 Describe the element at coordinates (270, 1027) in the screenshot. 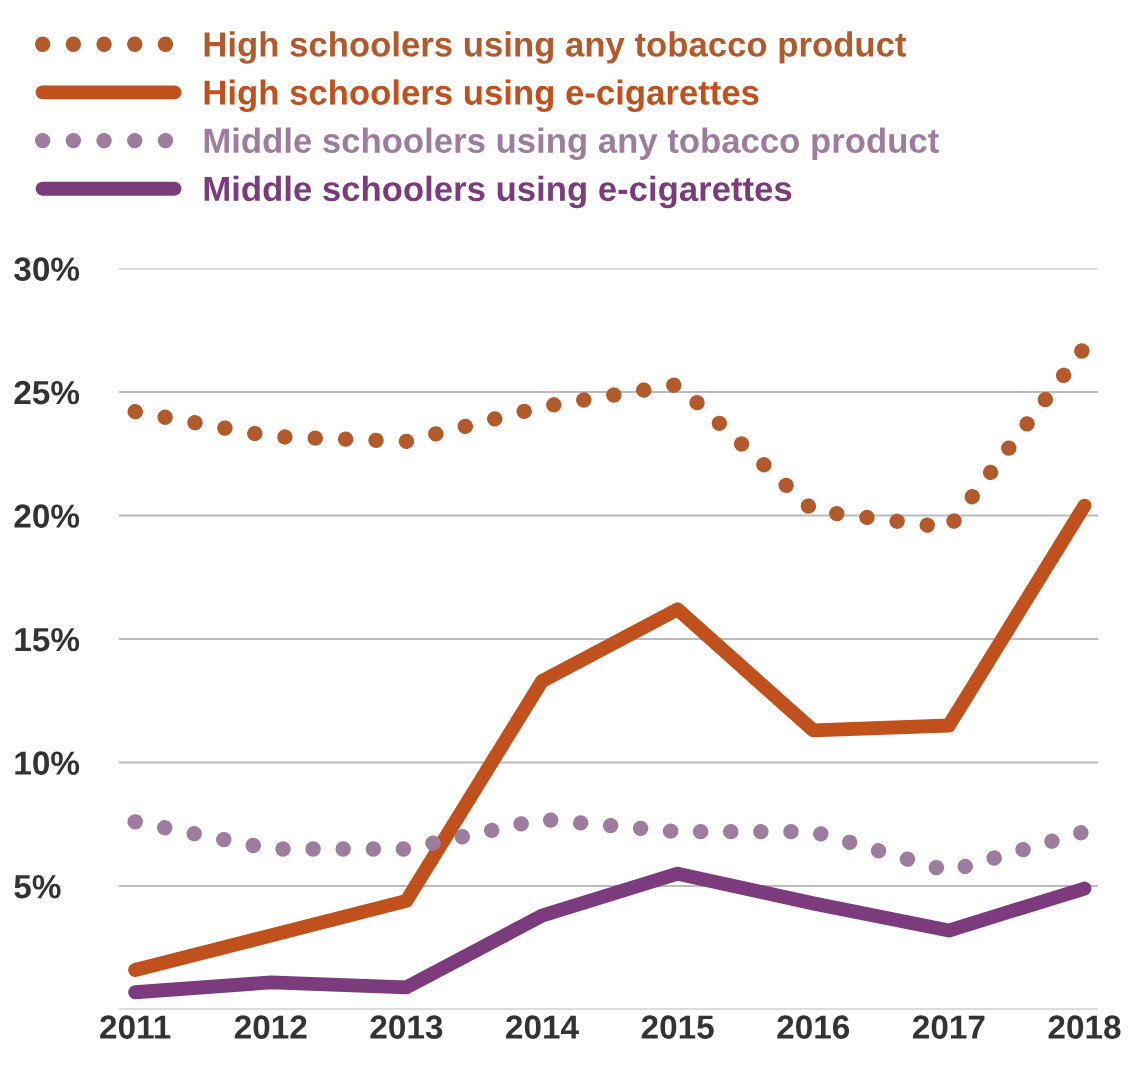

I see `x-tick-label: 2012` at that location.